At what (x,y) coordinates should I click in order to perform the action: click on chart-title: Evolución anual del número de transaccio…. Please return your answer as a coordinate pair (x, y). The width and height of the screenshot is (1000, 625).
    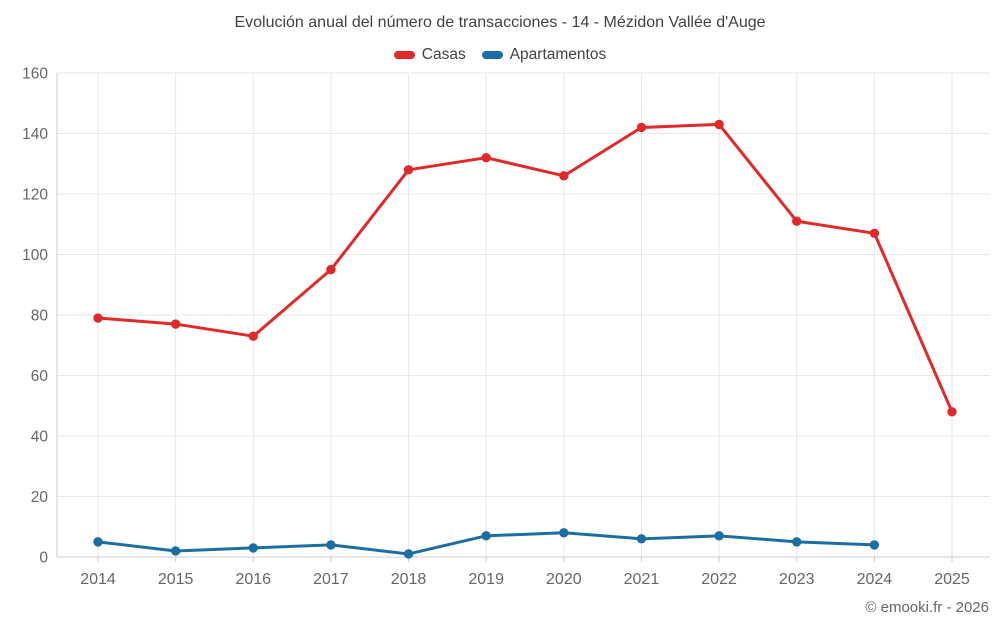
    Looking at the image, I should click on (500, 22).